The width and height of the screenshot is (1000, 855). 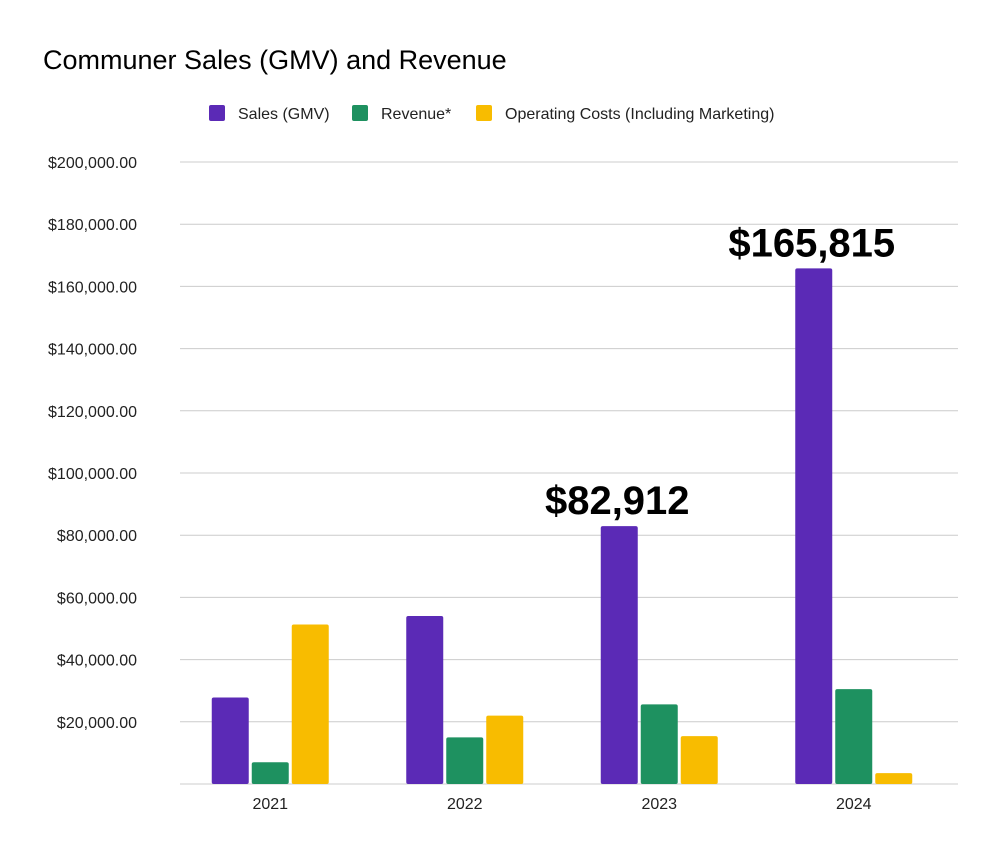 I want to click on x-tick-label: 2022, so click(x=465, y=804).